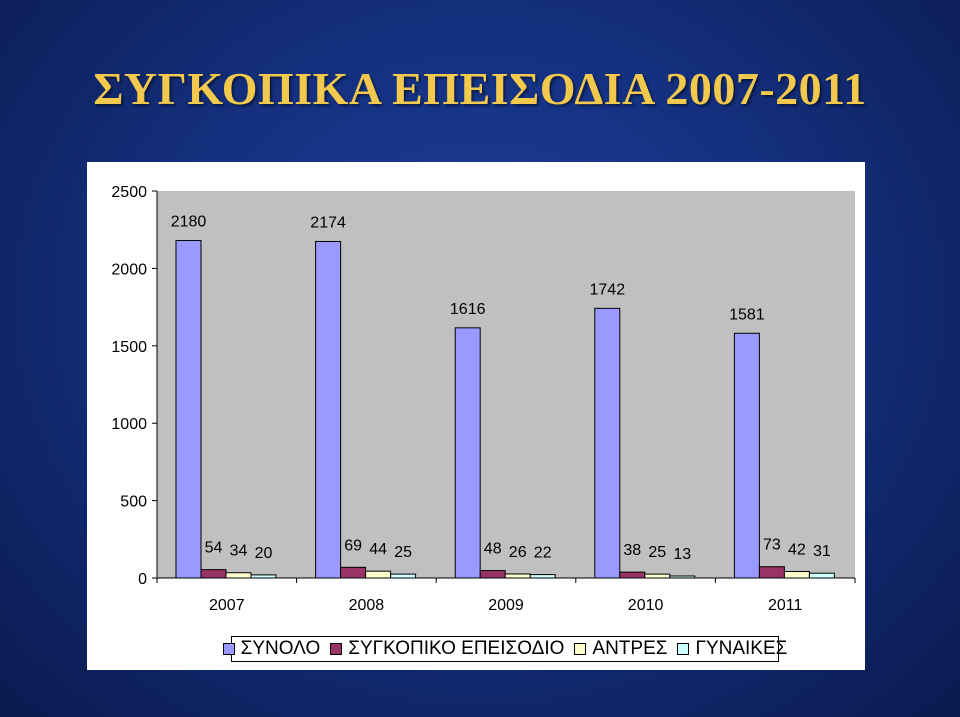  I want to click on x-tick-label: 2011, so click(785, 605).